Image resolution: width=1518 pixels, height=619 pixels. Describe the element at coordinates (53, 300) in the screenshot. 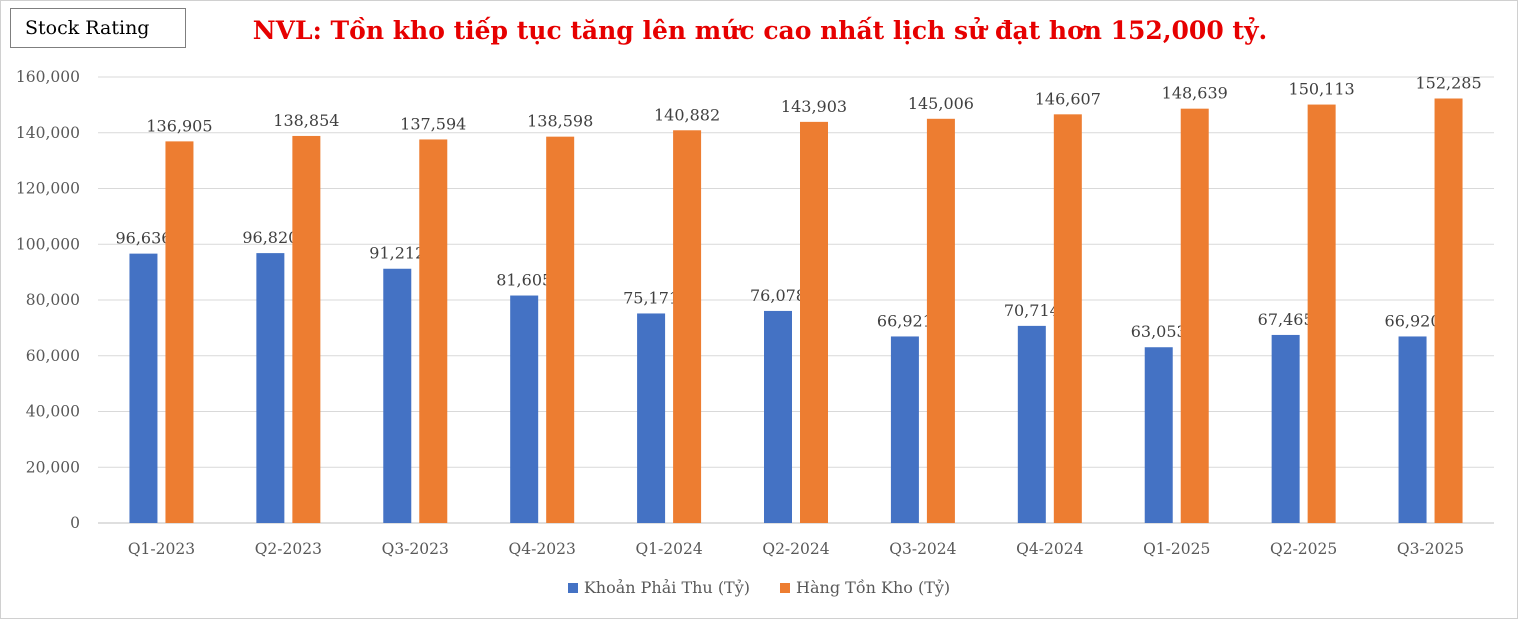

I see `y-tick-label: 80,000` at that location.